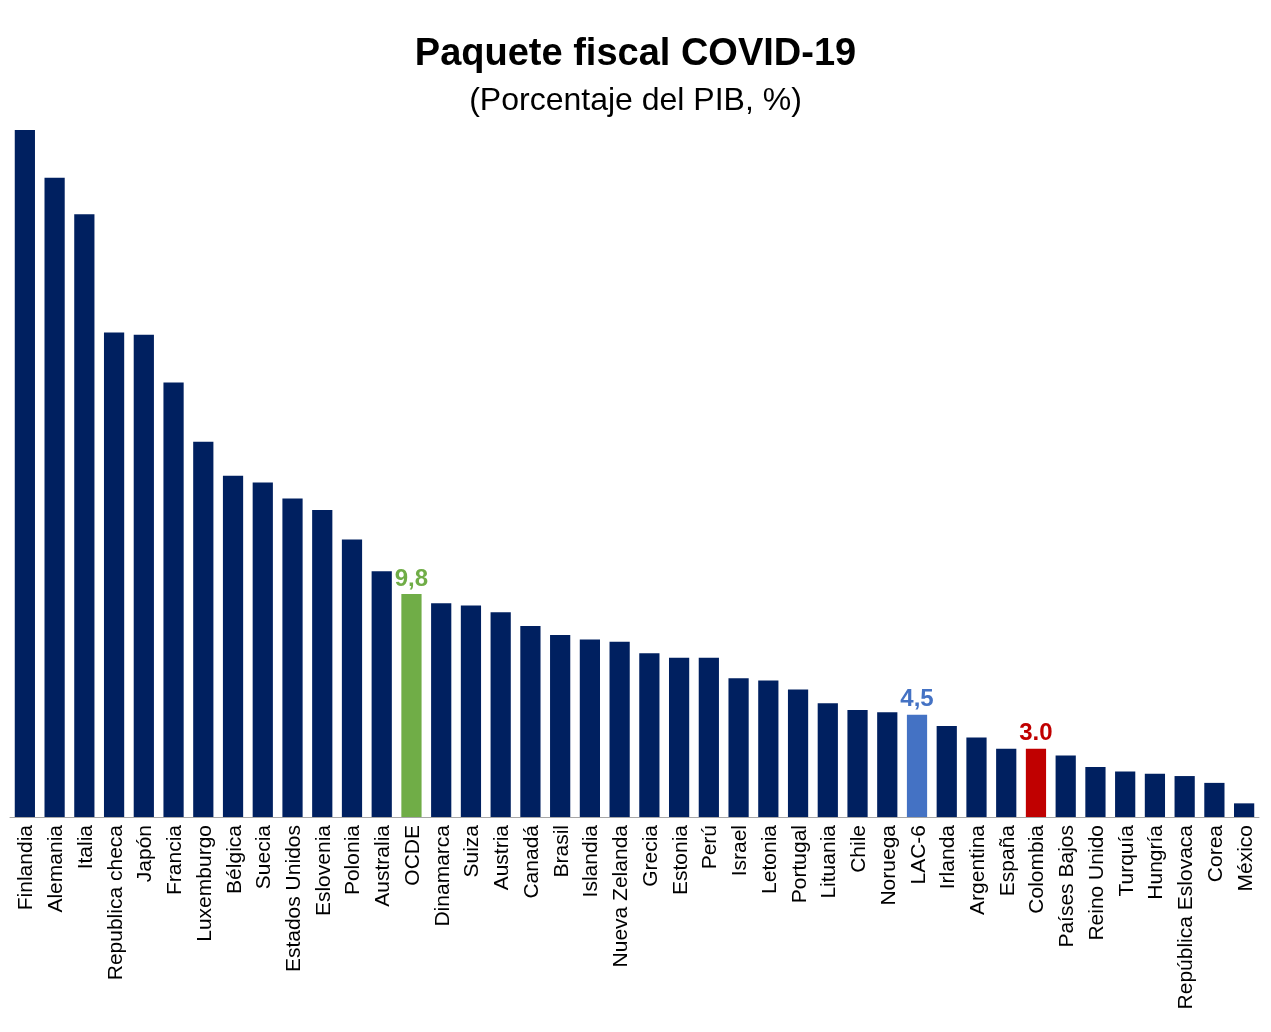 The height and width of the screenshot is (1032, 1271). Describe the element at coordinates (144, 854) in the screenshot. I see `x-tick-label: Japón` at that location.